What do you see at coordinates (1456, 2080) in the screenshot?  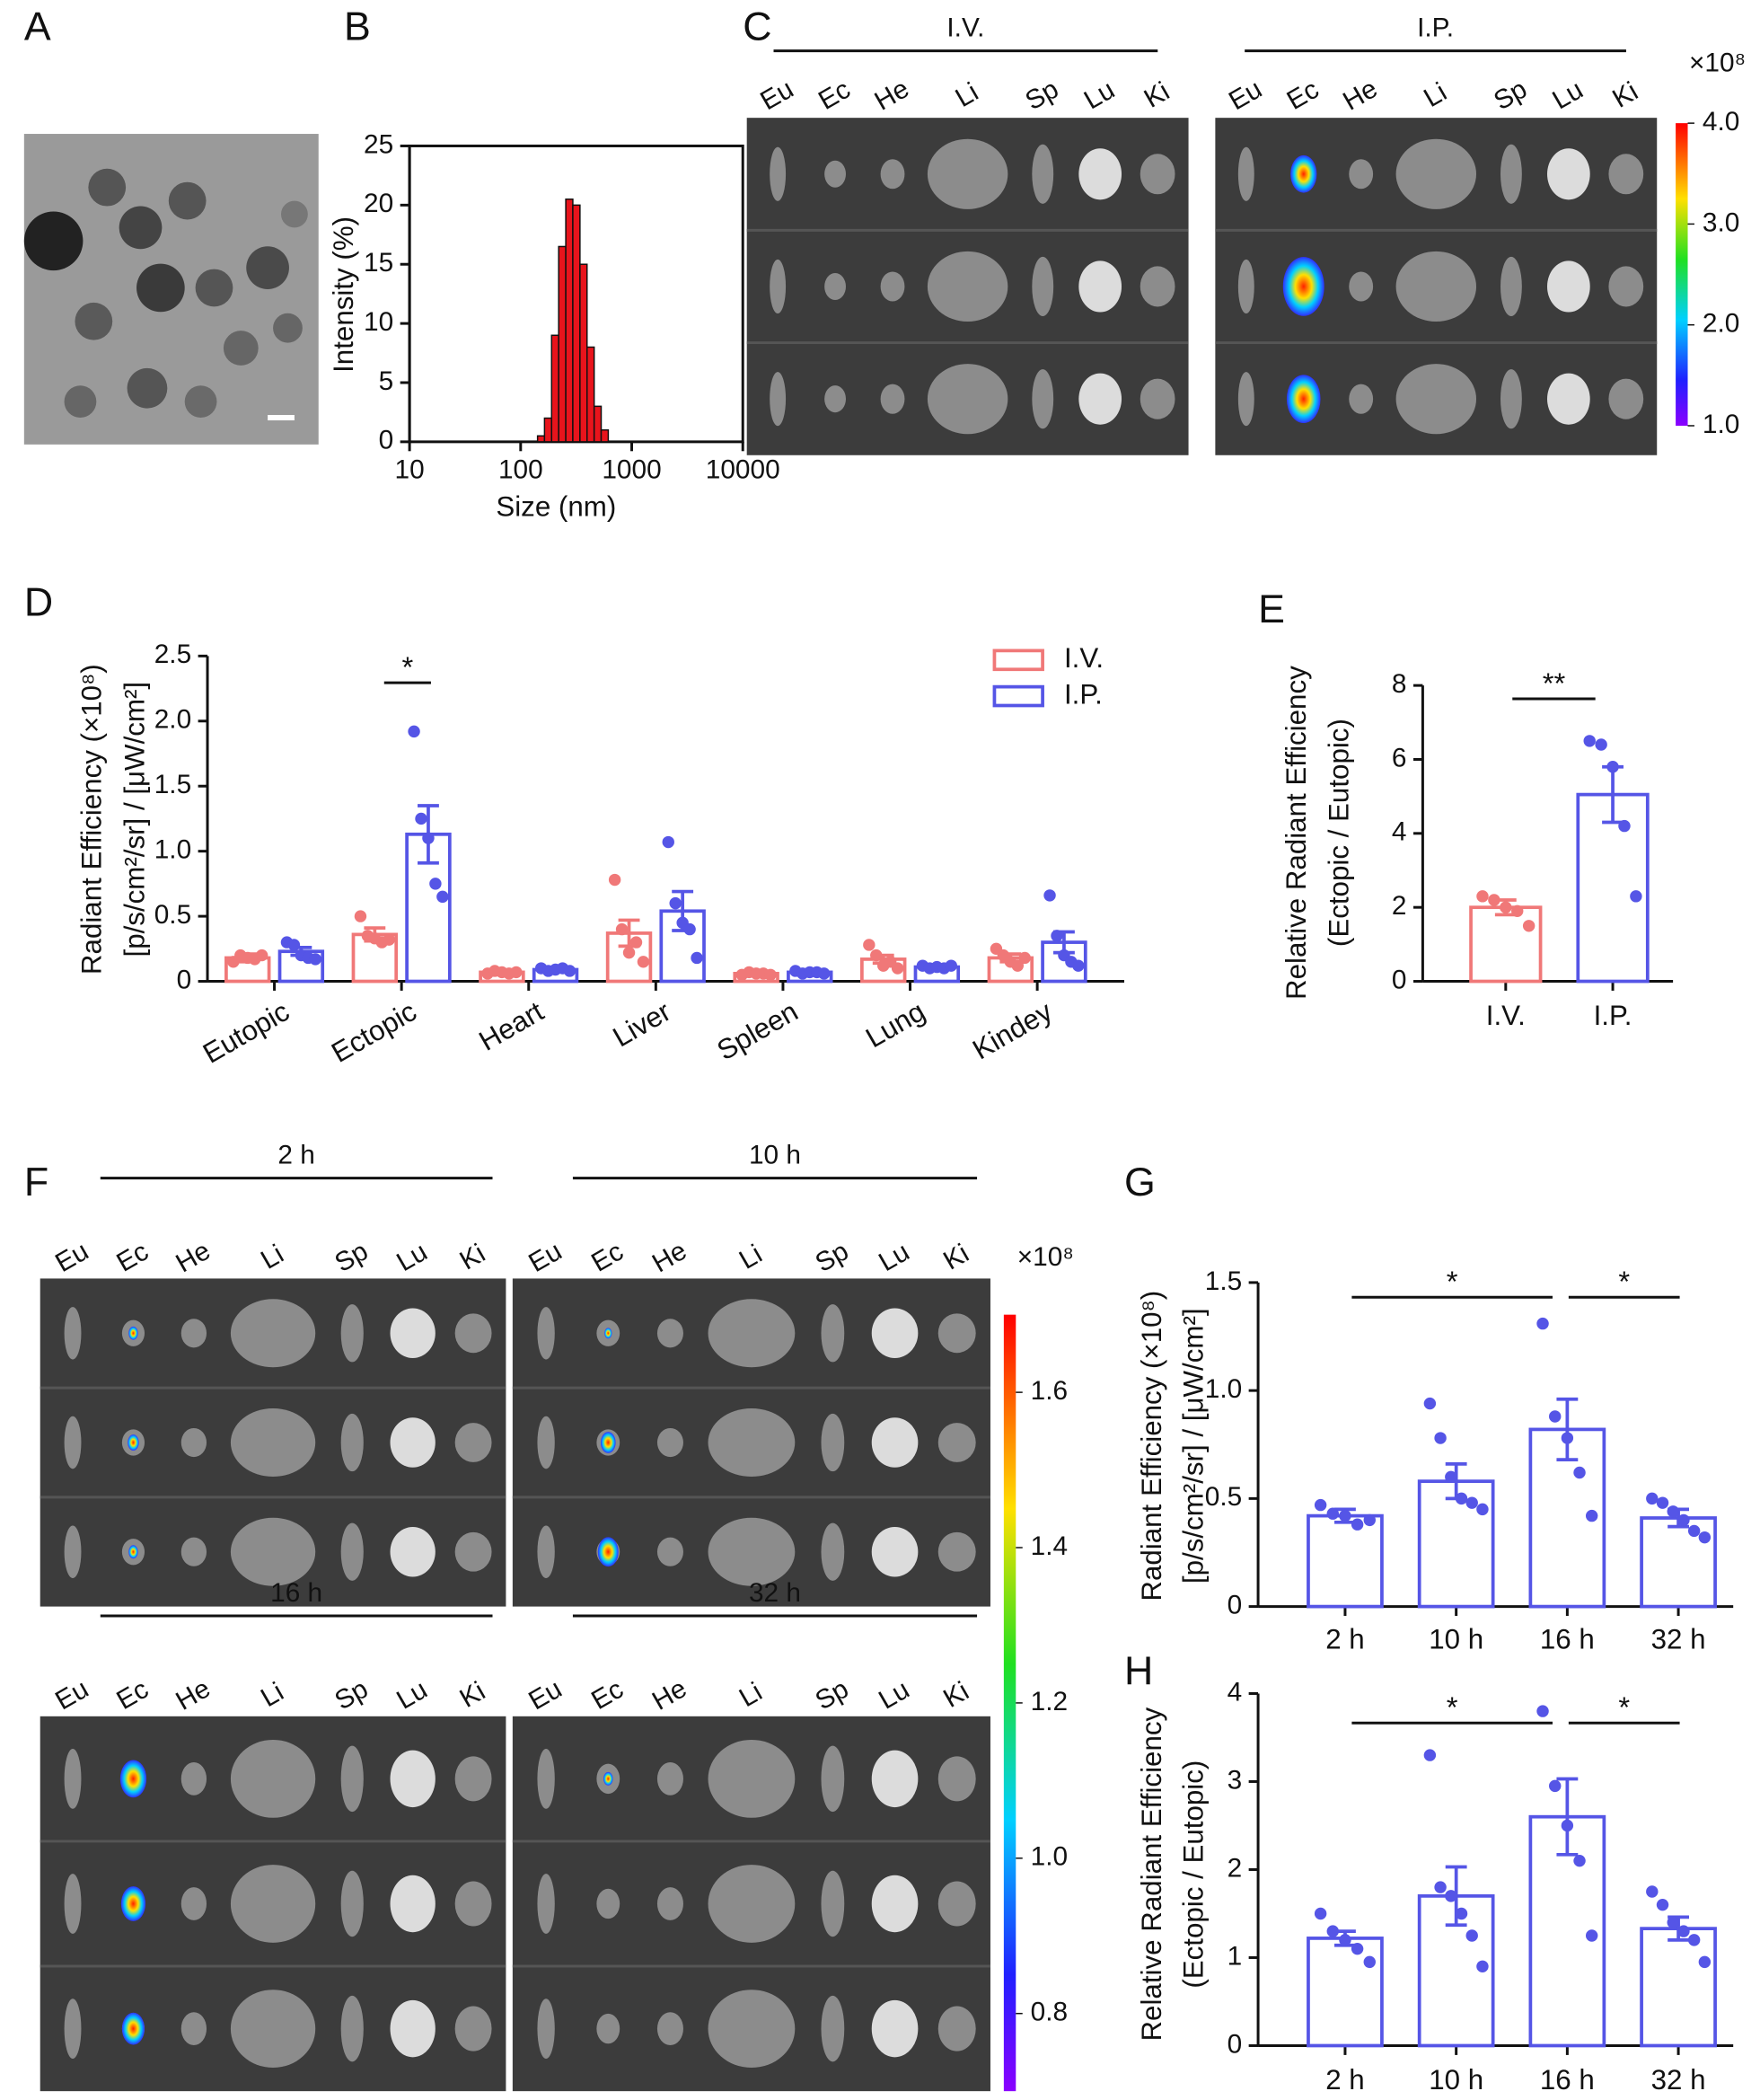 I see `x-tick-label: 10 h` at bounding box center [1456, 2080].